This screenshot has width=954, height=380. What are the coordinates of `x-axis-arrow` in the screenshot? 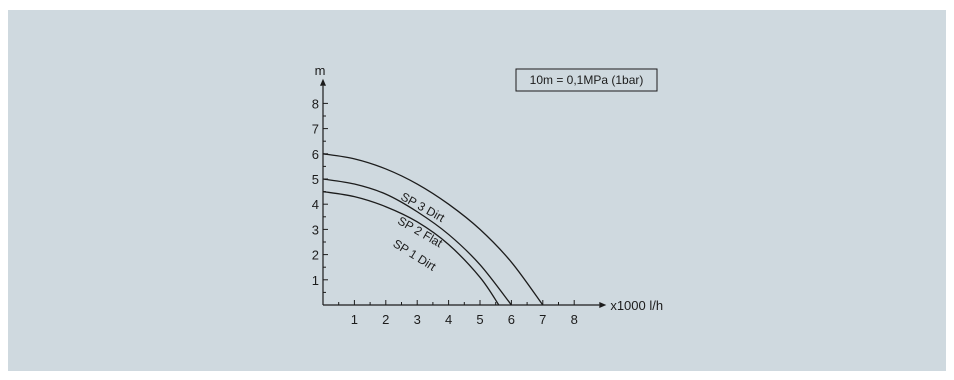 It's located at (603, 305).